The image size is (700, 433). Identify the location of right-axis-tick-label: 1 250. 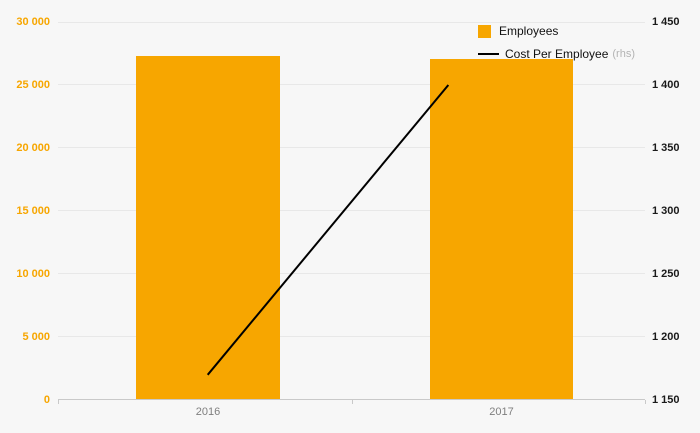
(666, 274).